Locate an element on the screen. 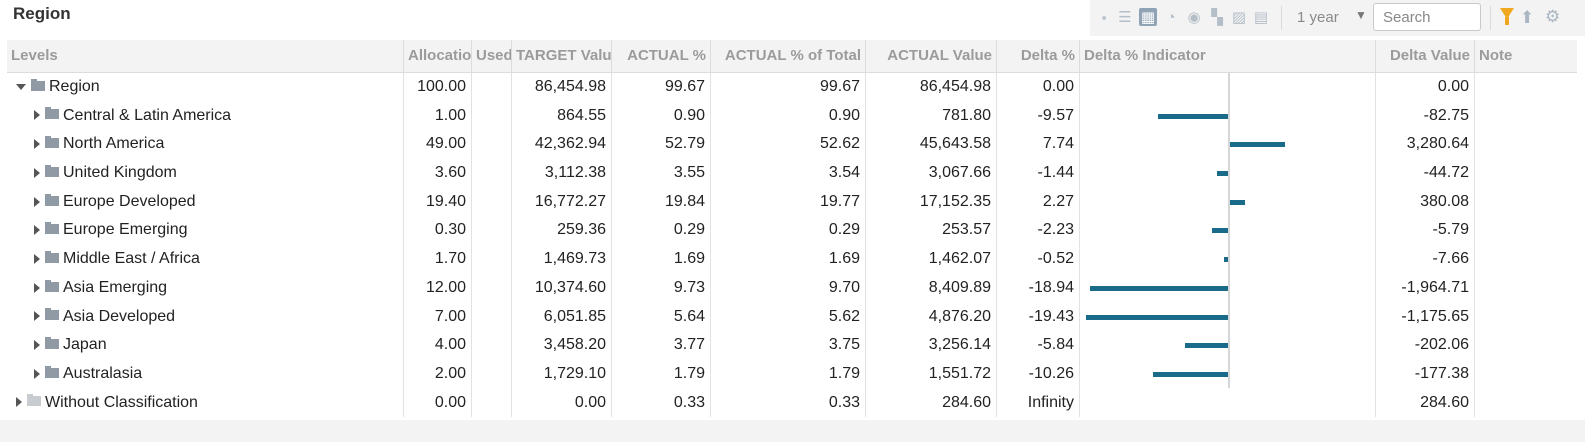  delta-pct-cell: 2.27 is located at coordinates (1038, 202).